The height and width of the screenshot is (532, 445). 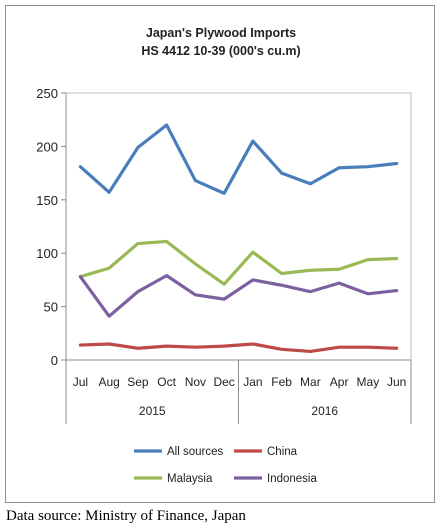 I want to click on legend-label-china: China, so click(x=282, y=452).